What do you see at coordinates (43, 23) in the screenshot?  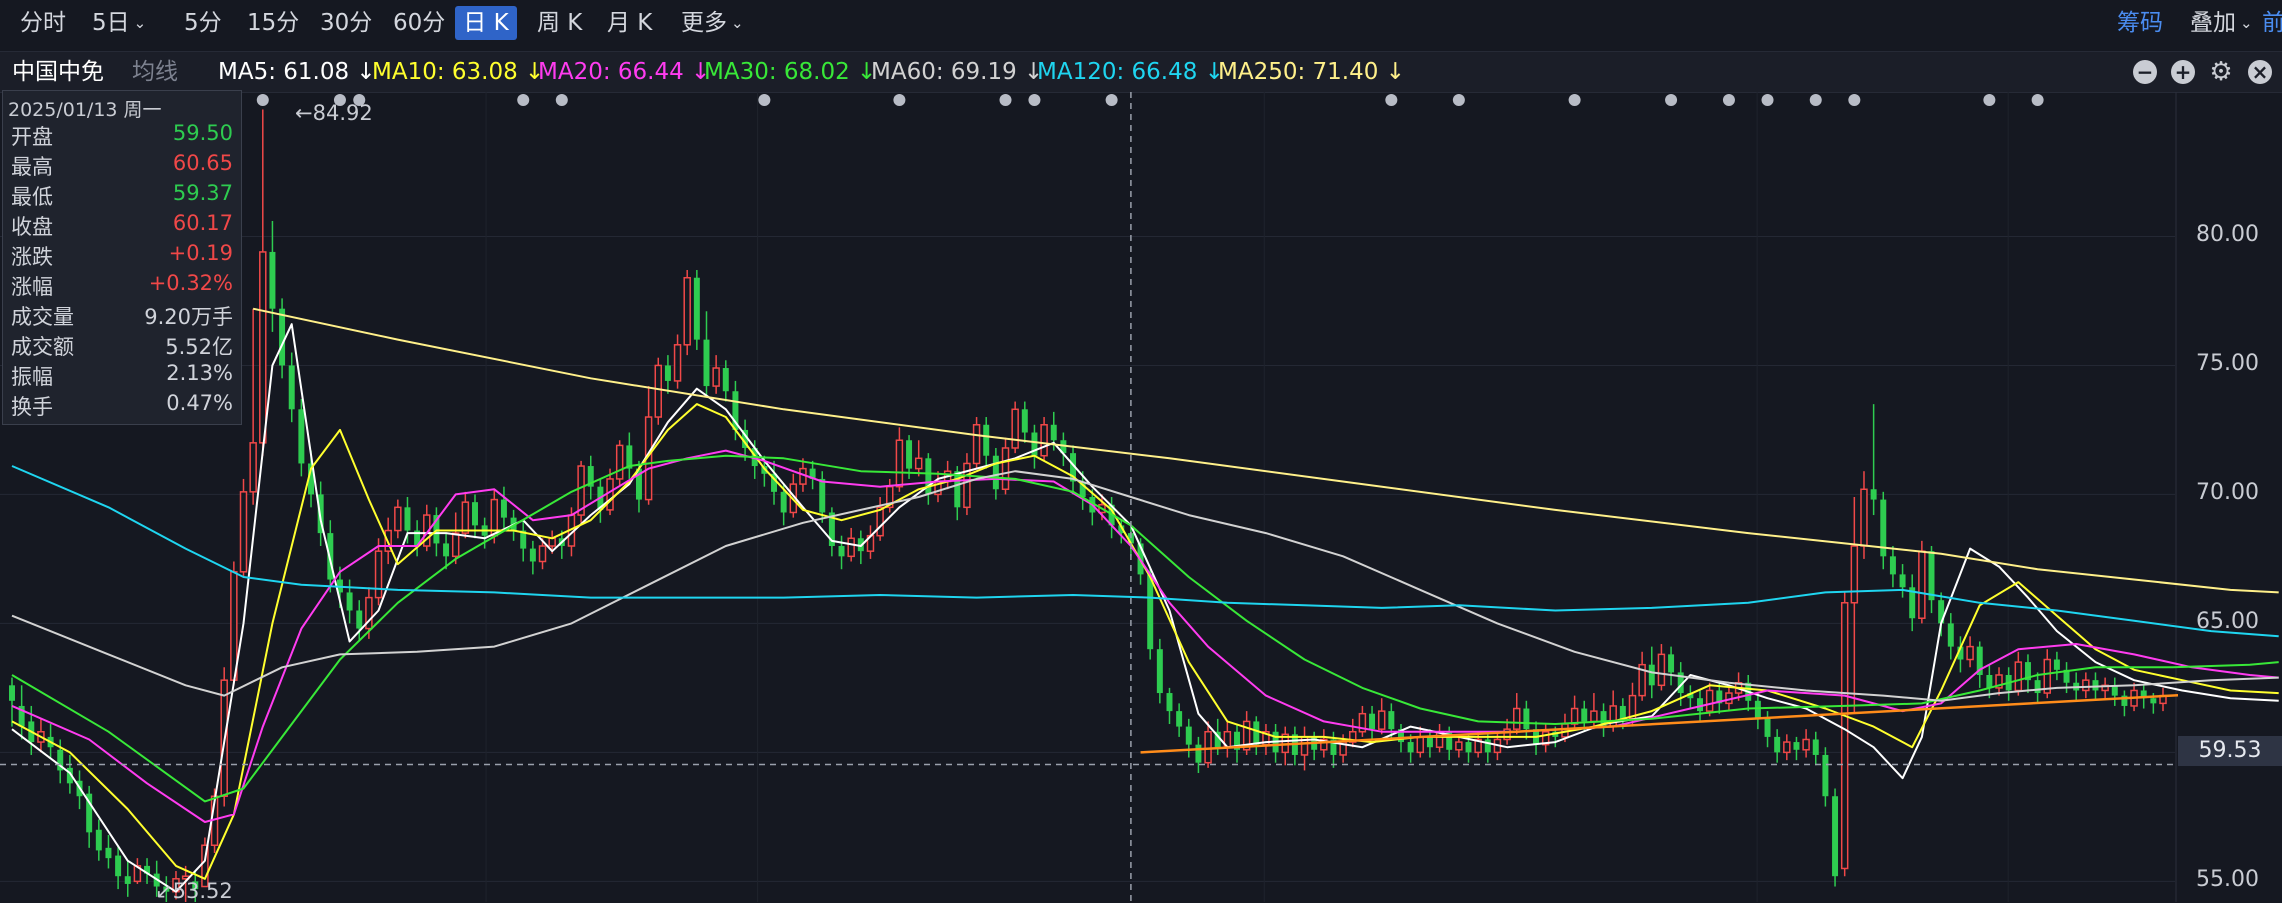 I see `tab-0: 分时` at bounding box center [43, 23].